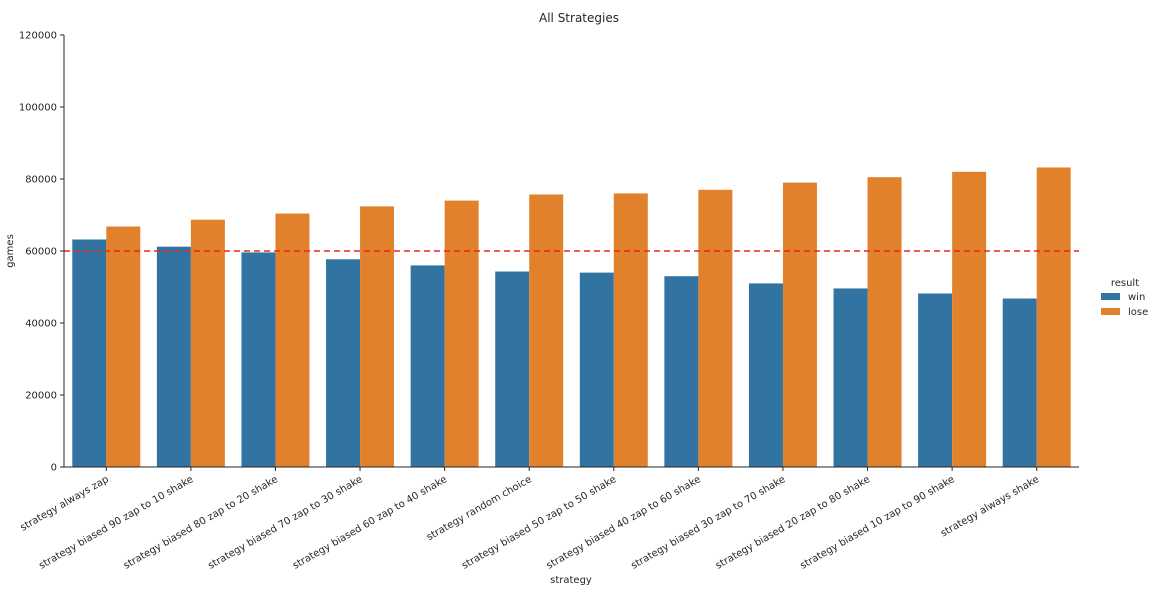  I want to click on x-tick-label: strategy always zap, so click(65, 504).